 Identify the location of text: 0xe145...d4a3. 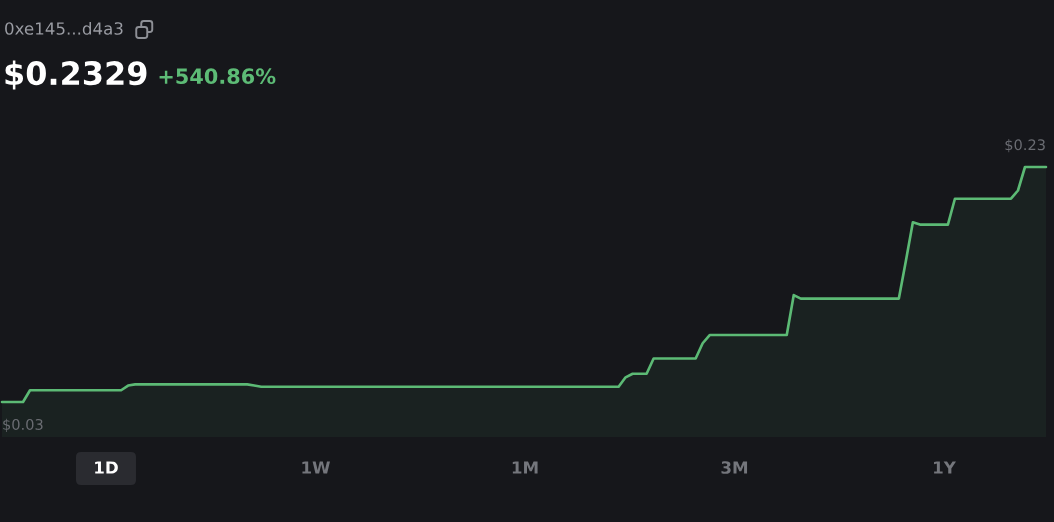
(64, 28).